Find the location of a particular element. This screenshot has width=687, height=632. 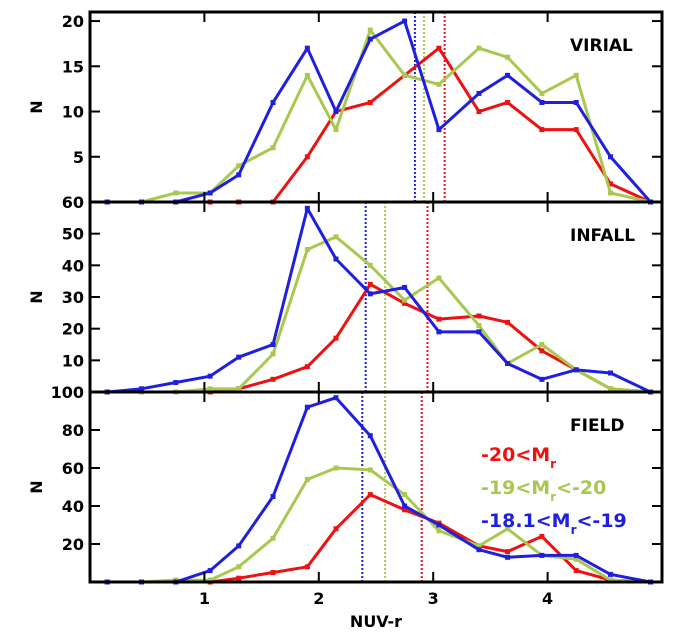

x-tick-label: 2 is located at coordinates (318, 598).